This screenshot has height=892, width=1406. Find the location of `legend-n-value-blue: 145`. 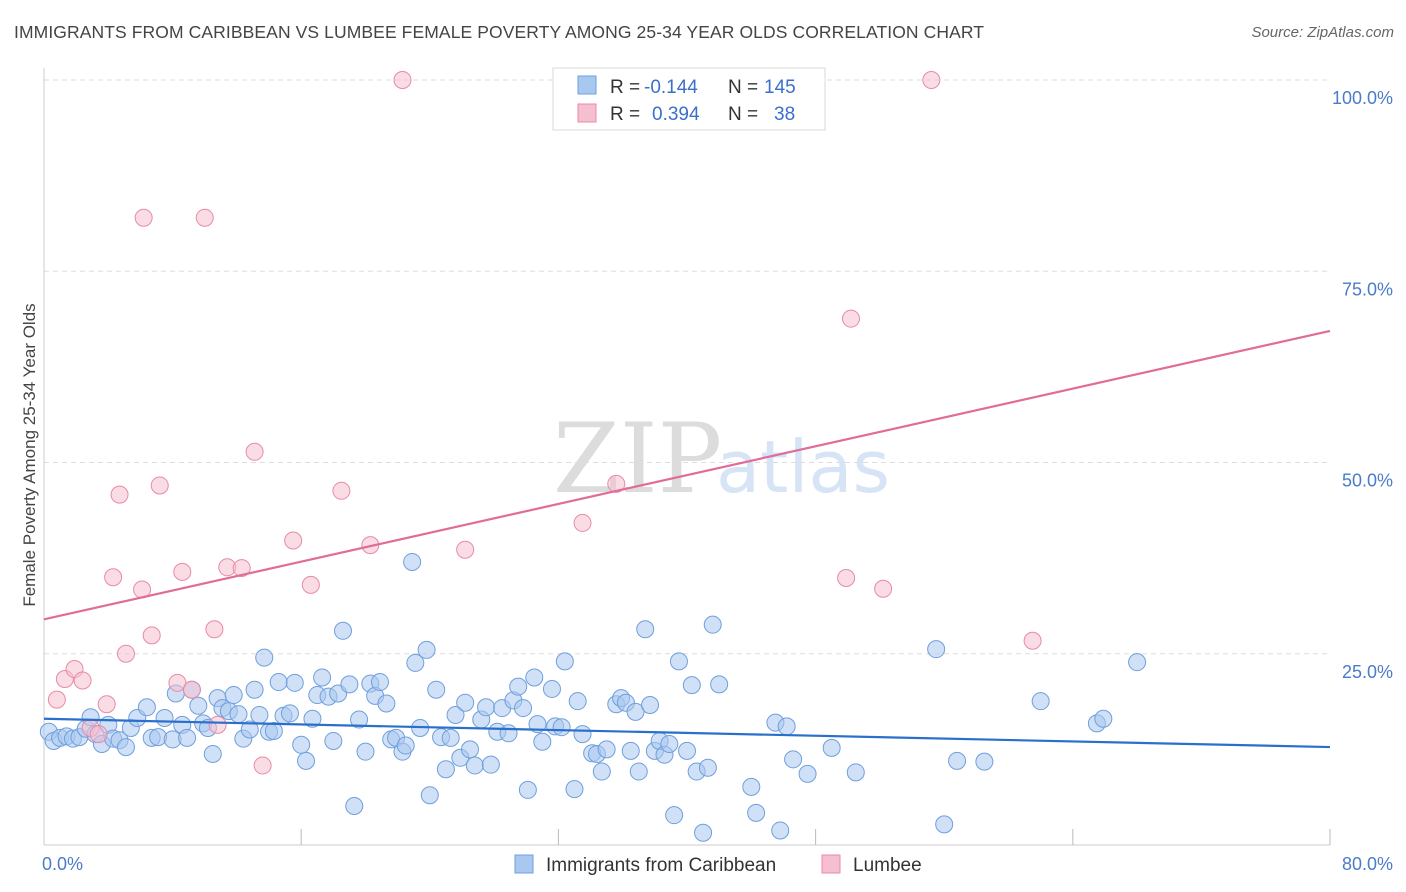

legend-n-value-blue: 145 is located at coordinates (780, 87).